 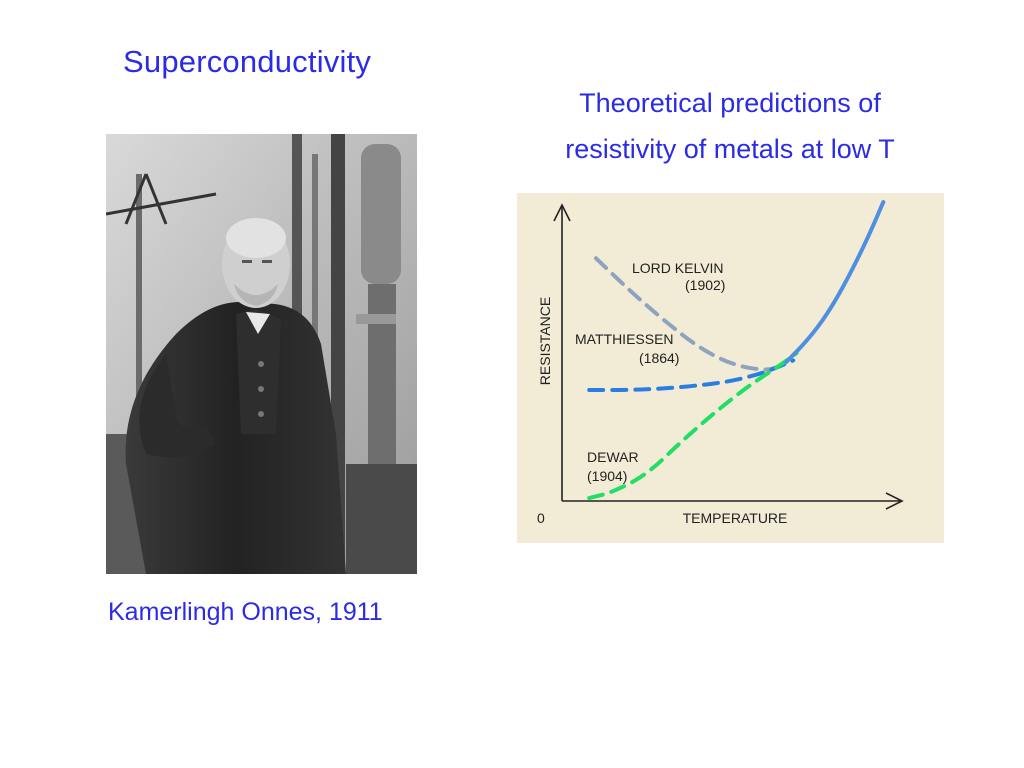 I want to click on series-year-1: (1902), so click(x=705, y=285).